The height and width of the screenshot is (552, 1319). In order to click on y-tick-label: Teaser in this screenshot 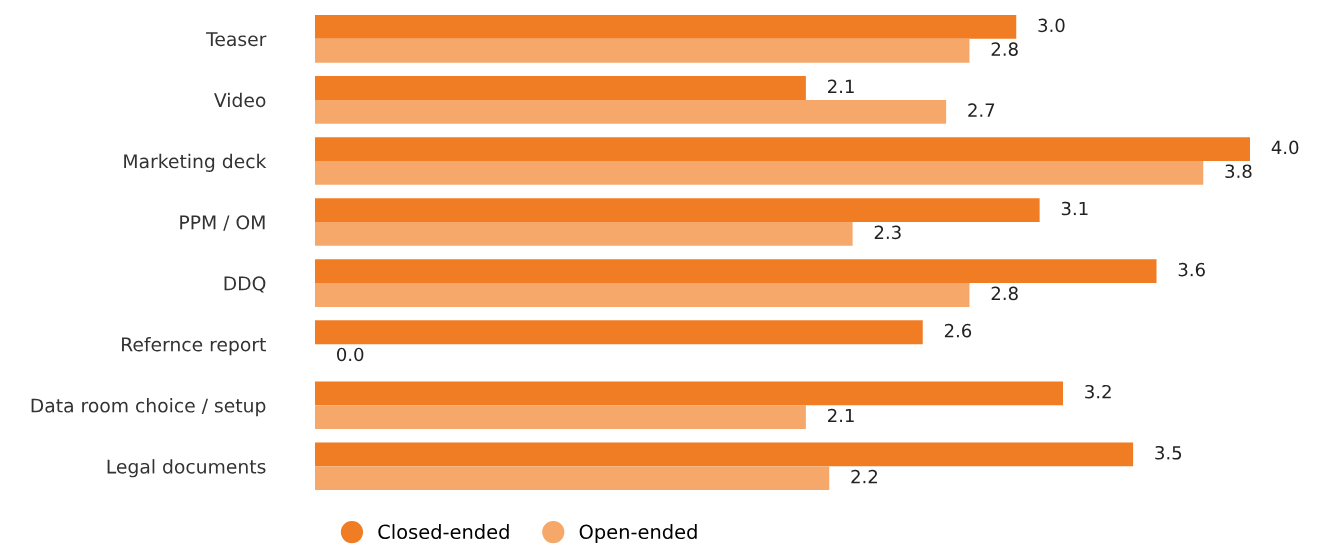, I will do `click(236, 39)`.